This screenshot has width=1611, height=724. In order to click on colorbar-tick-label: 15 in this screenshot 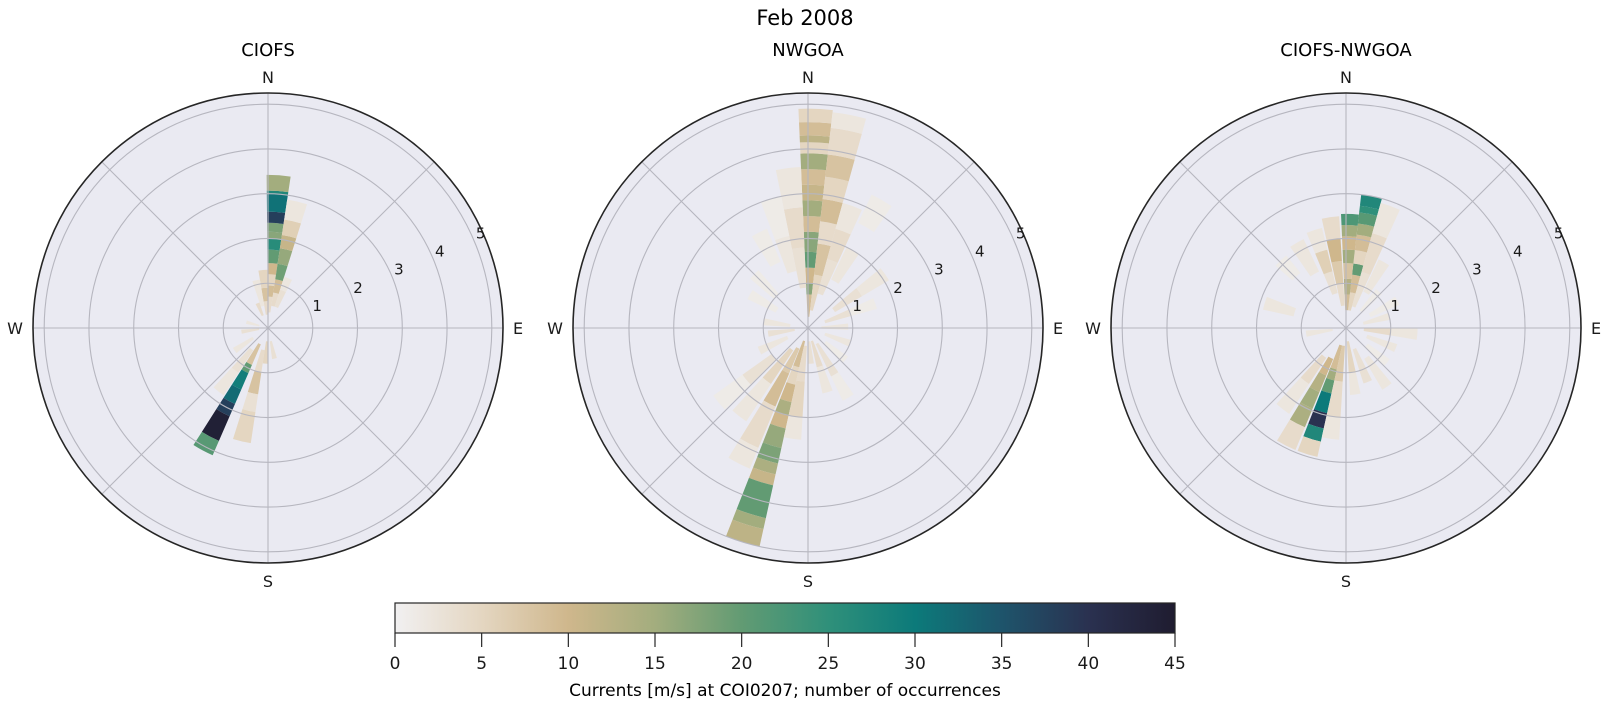, I will do `click(655, 664)`.